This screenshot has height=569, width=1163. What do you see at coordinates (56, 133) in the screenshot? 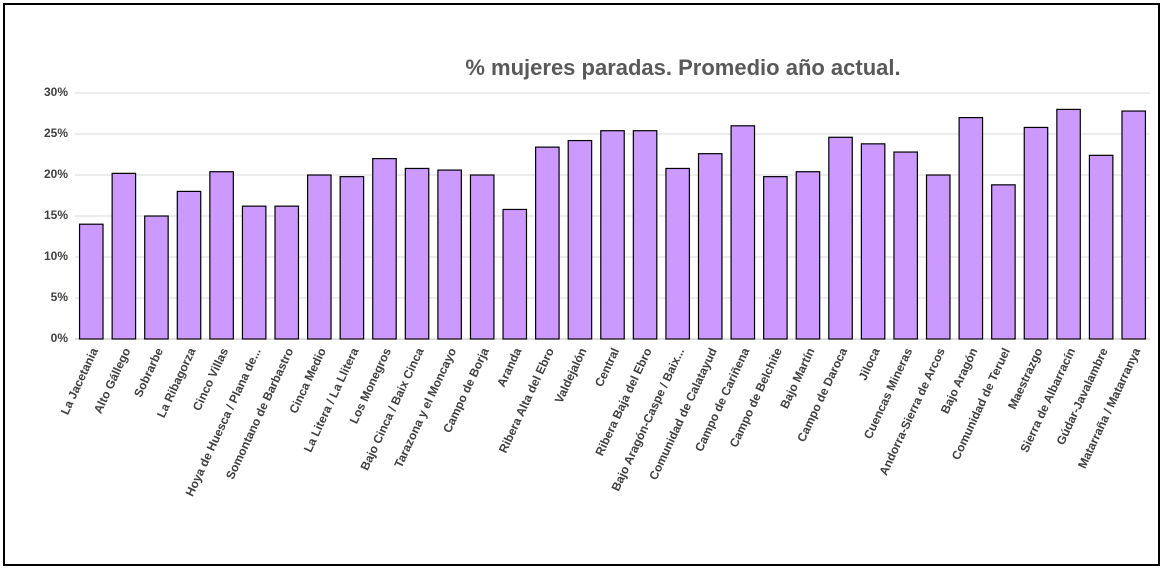
I see `y-tick-label: 25%` at bounding box center [56, 133].